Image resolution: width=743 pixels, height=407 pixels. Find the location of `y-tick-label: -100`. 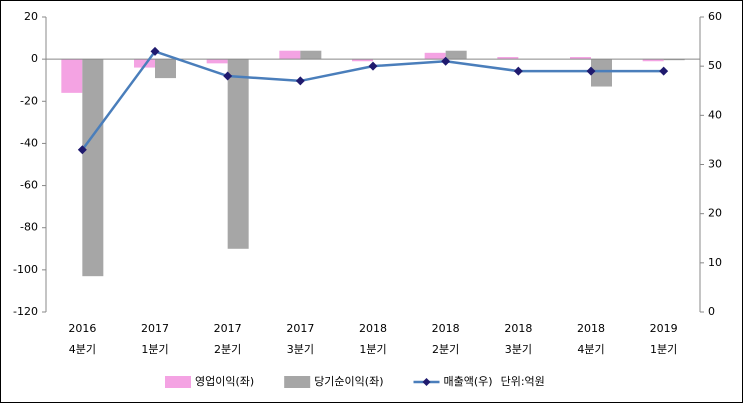

y-tick-label: -100 is located at coordinates (25, 269).